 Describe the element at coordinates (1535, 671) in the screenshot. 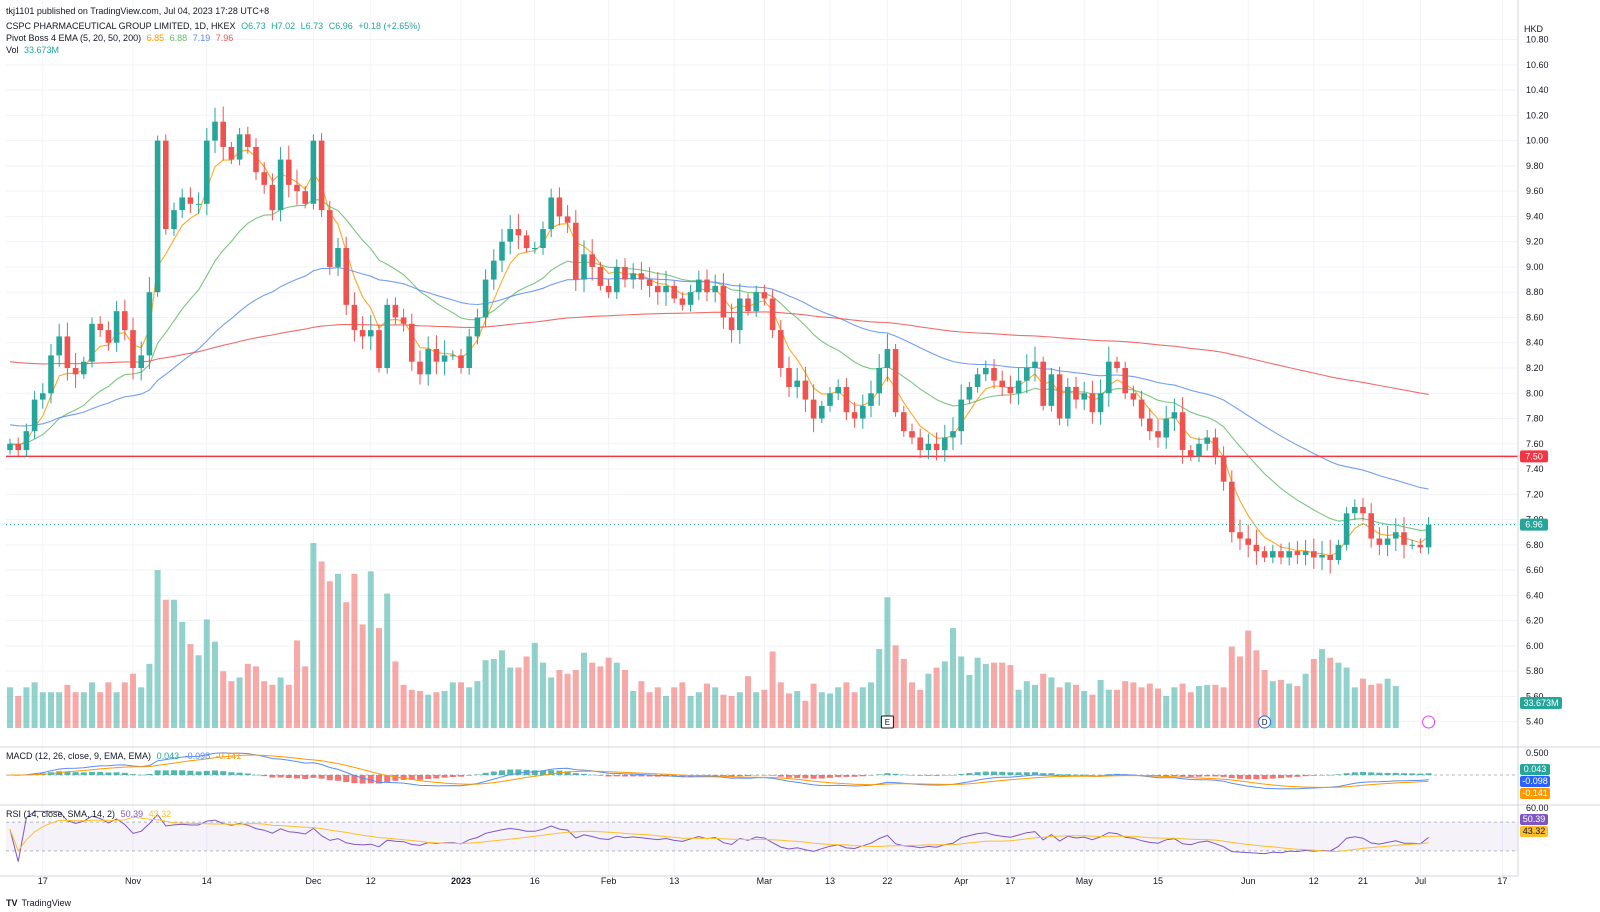

I see `price-tick-label: 5.80` at that location.